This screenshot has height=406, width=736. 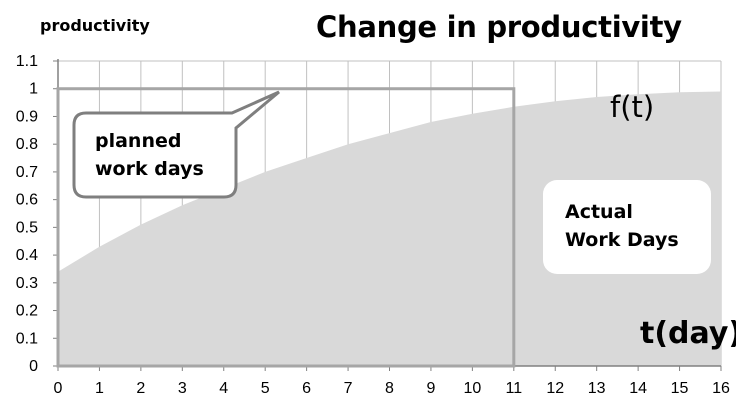 What do you see at coordinates (265, 388) in the screenshot?
I see `x-tick-label-5: 5` at bounding box center [265, 388].